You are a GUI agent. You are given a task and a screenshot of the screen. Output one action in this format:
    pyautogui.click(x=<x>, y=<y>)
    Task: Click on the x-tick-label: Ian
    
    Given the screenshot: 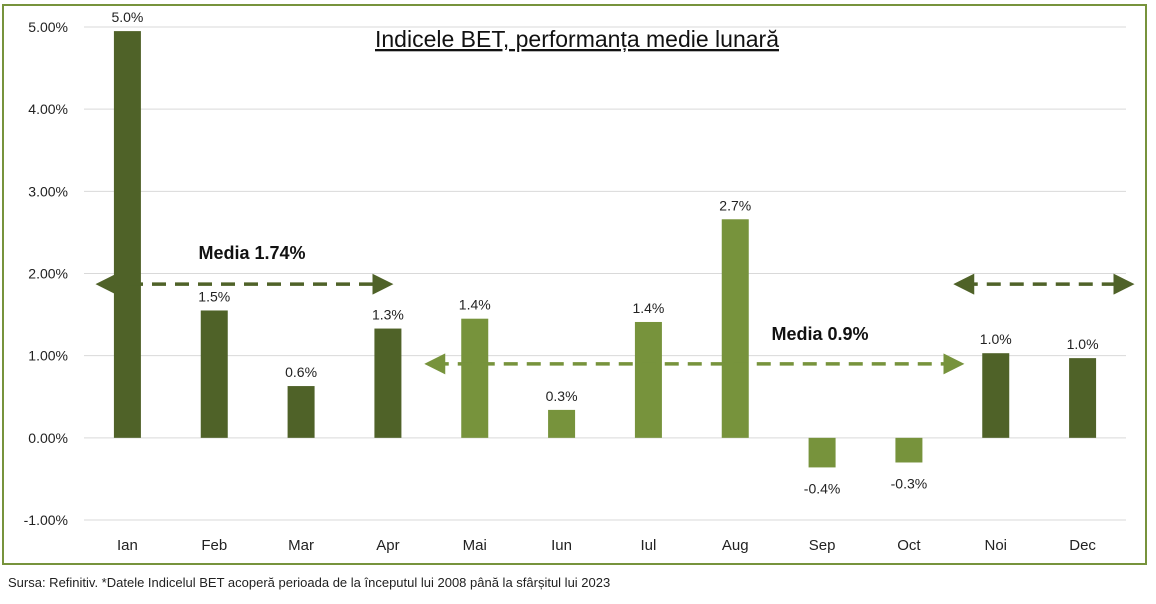 What is the action you would take?
    pyautogui.click(x=127, y=545)
    